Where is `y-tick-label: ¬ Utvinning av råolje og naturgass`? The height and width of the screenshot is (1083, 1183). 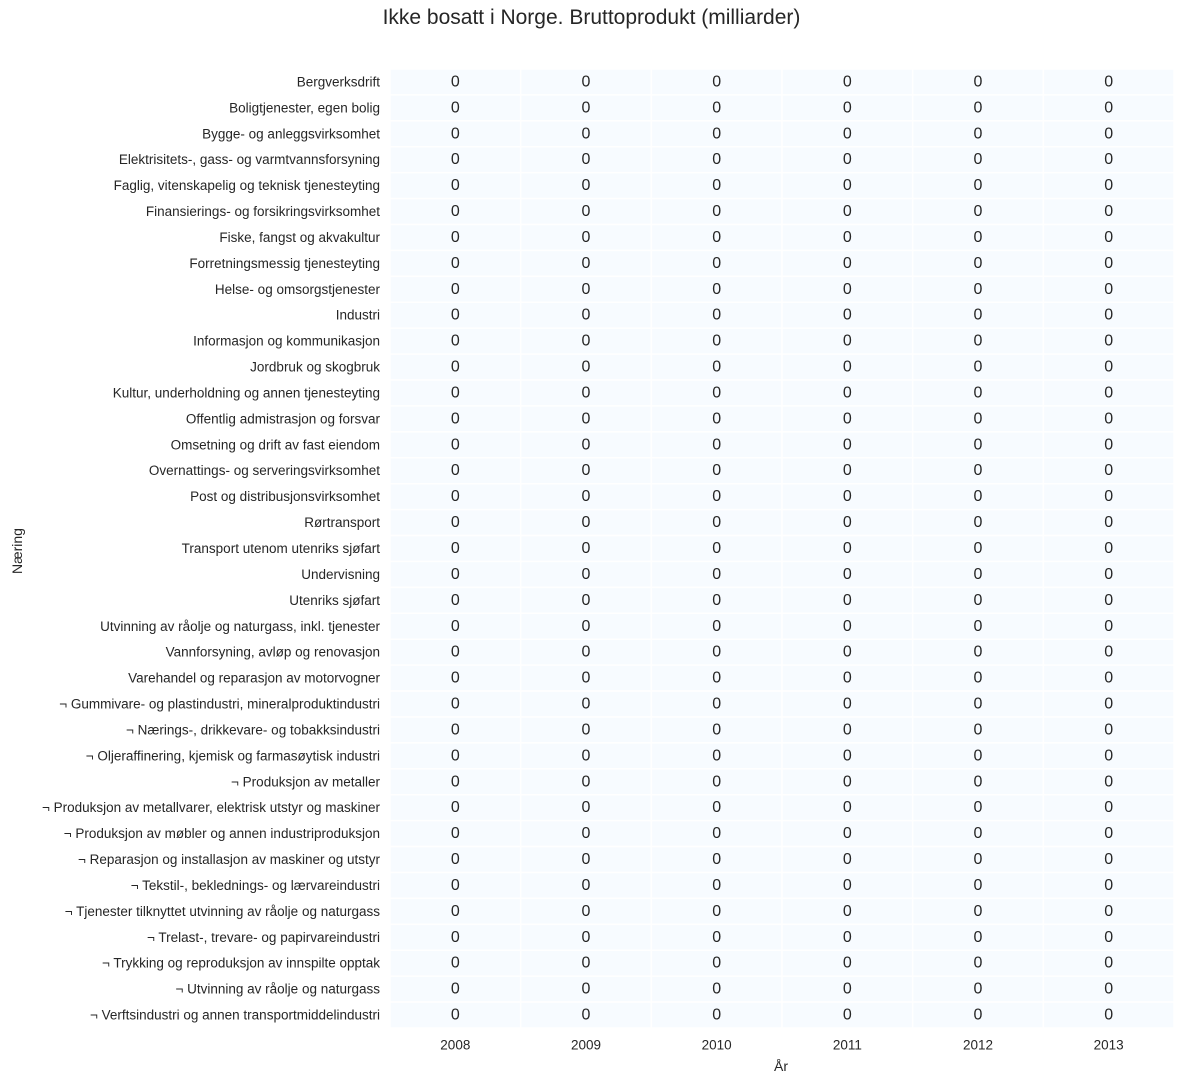 y-tick-label: ¬ Utvinning av råolje og naturgass is located at coordinates (278, 989).